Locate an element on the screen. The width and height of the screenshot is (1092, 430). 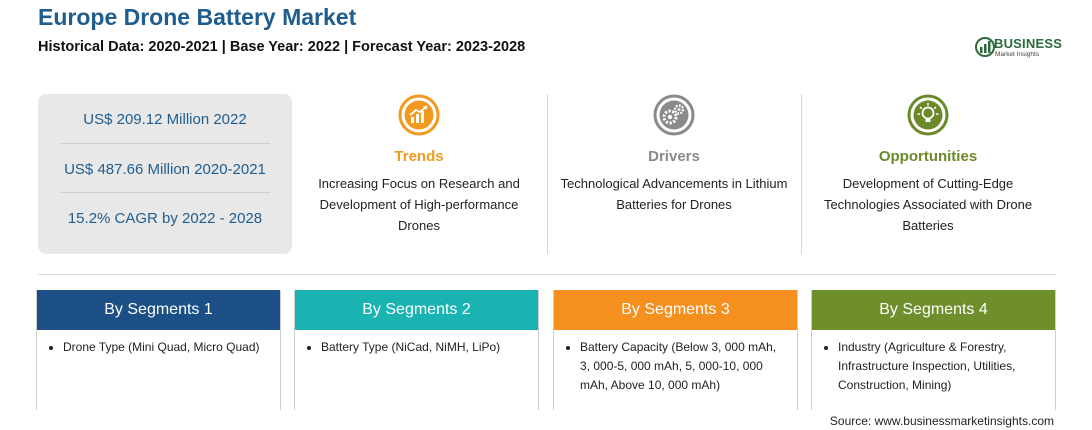
gears-icon is located at coordinates (674, 115).